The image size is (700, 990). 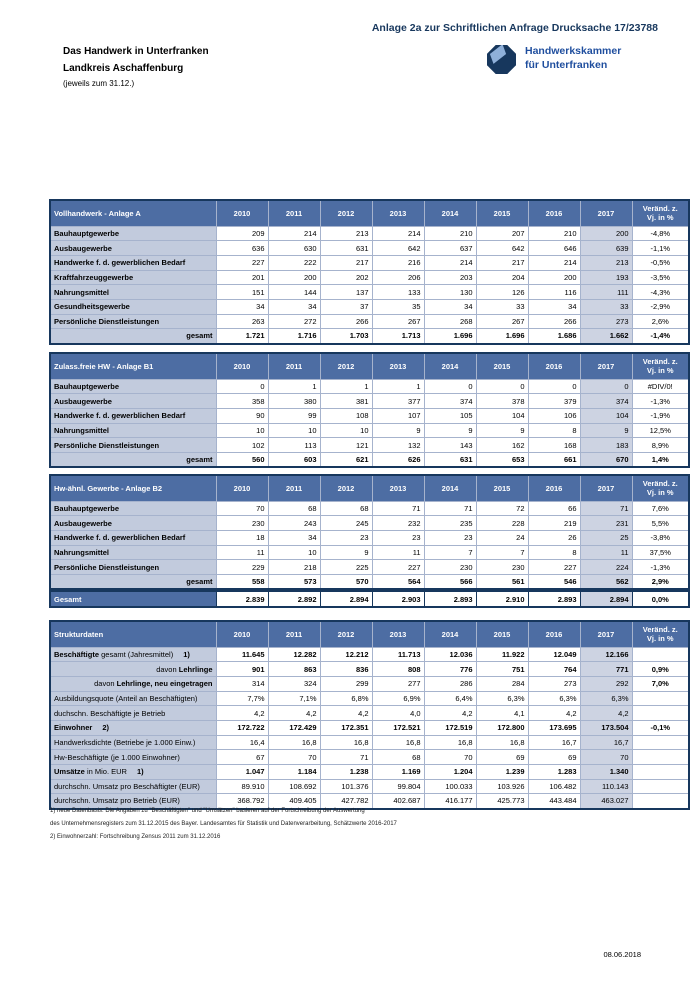 What do you see at coordinates (502, 537) in the screenshot?
I see `value-cell: 24` at bounding box center [502, 537].